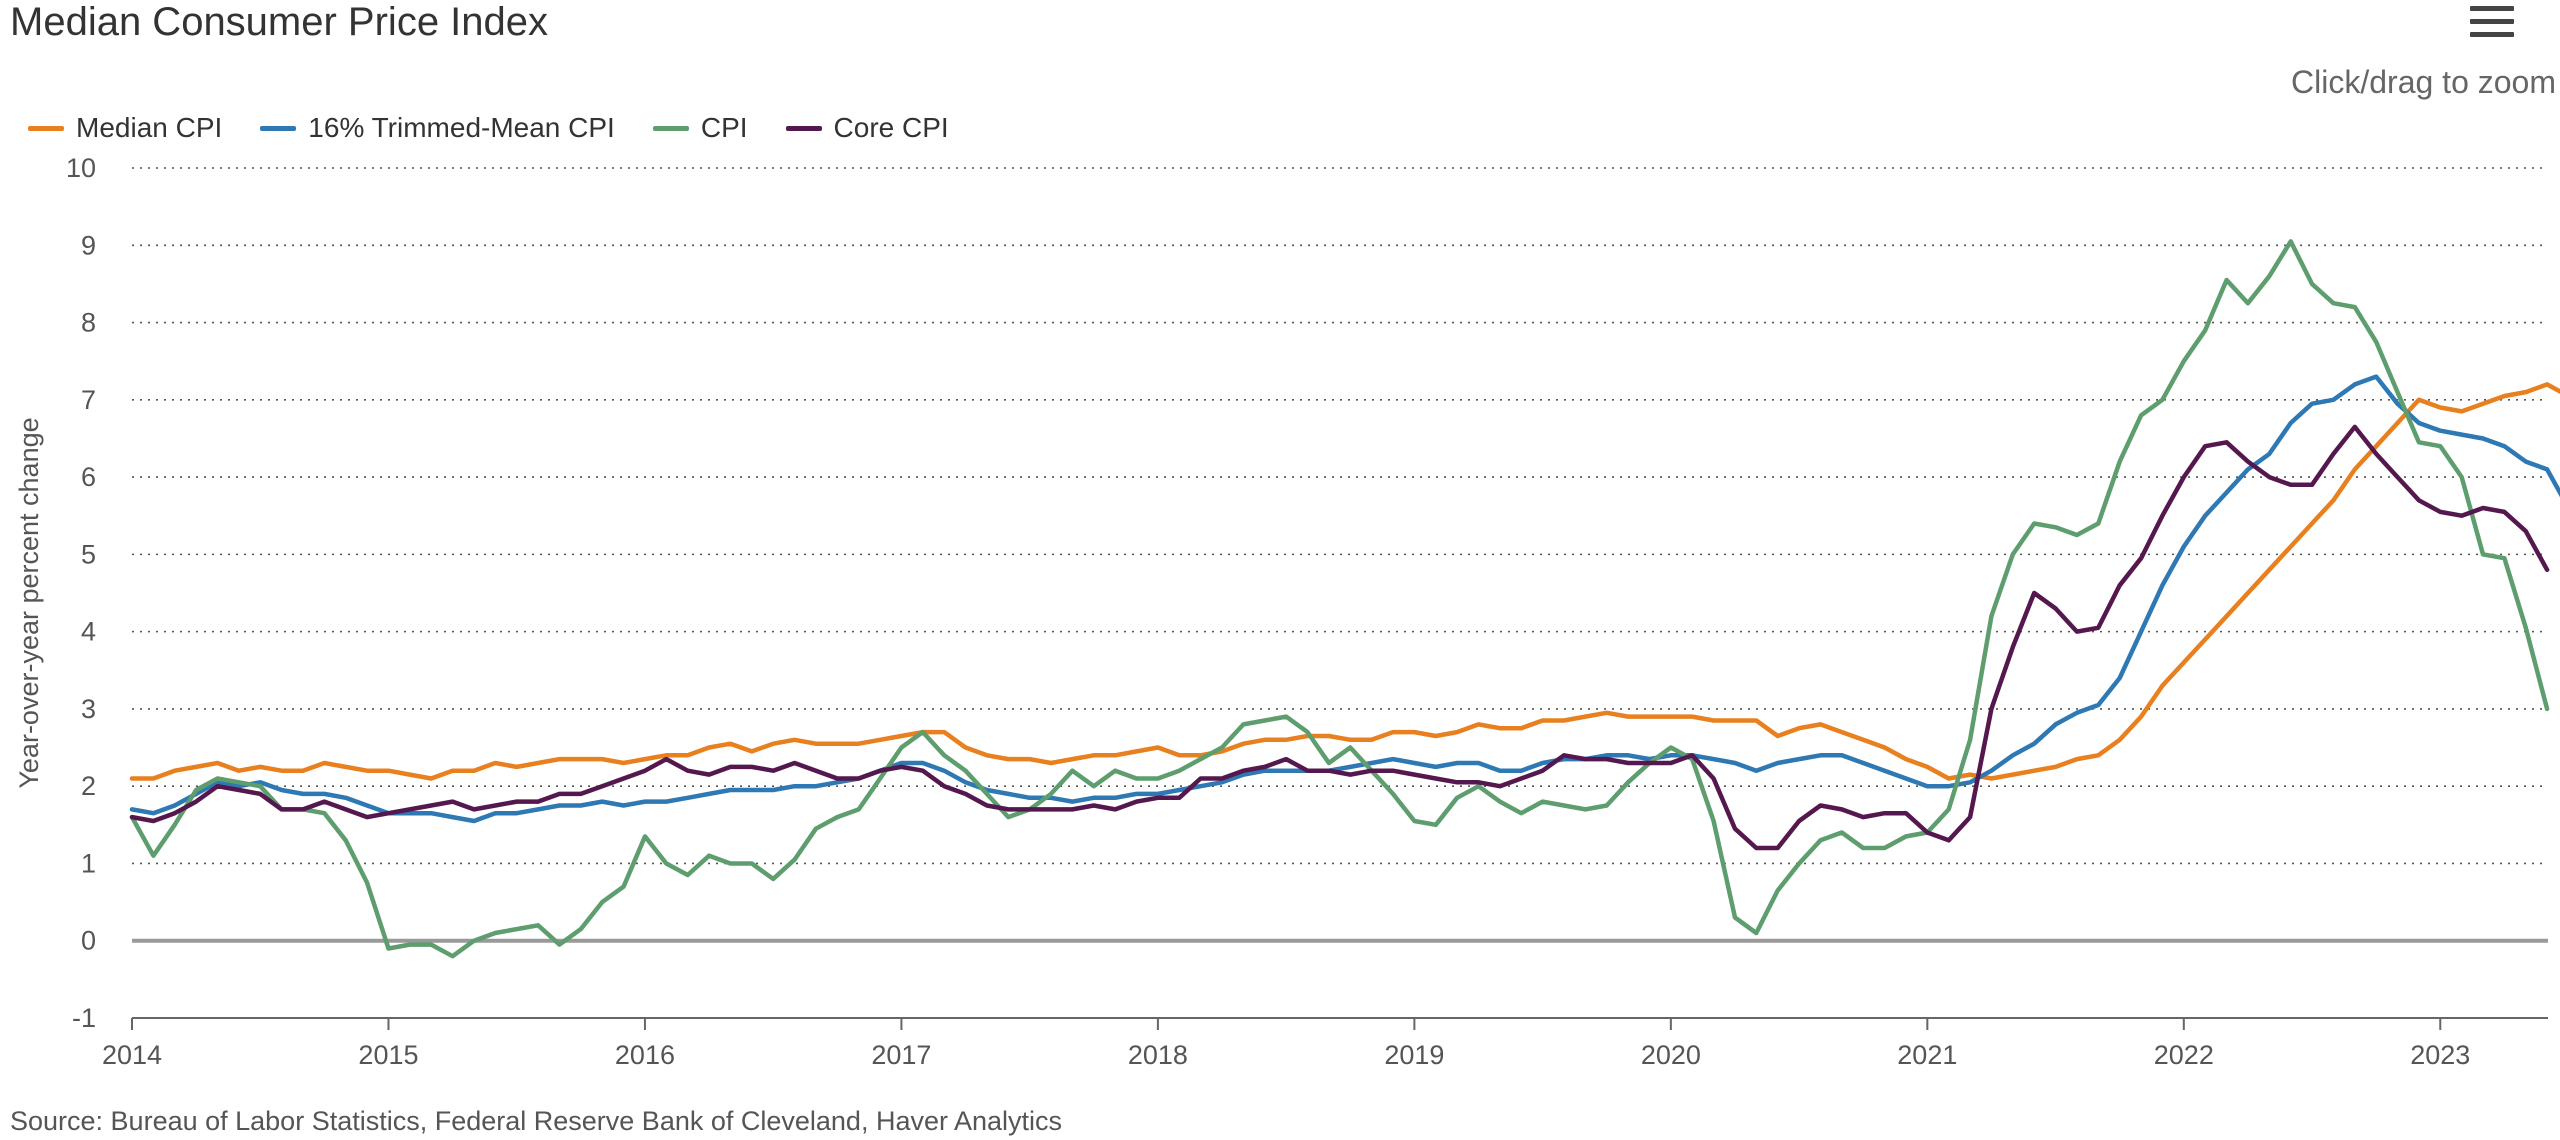 This screenshot has width=2560, height=1140. What do you see at coordinates (2184, 1055) in the screenshot?
I see `x-tick-label: 2022` at bounding box center [2184, 1055].